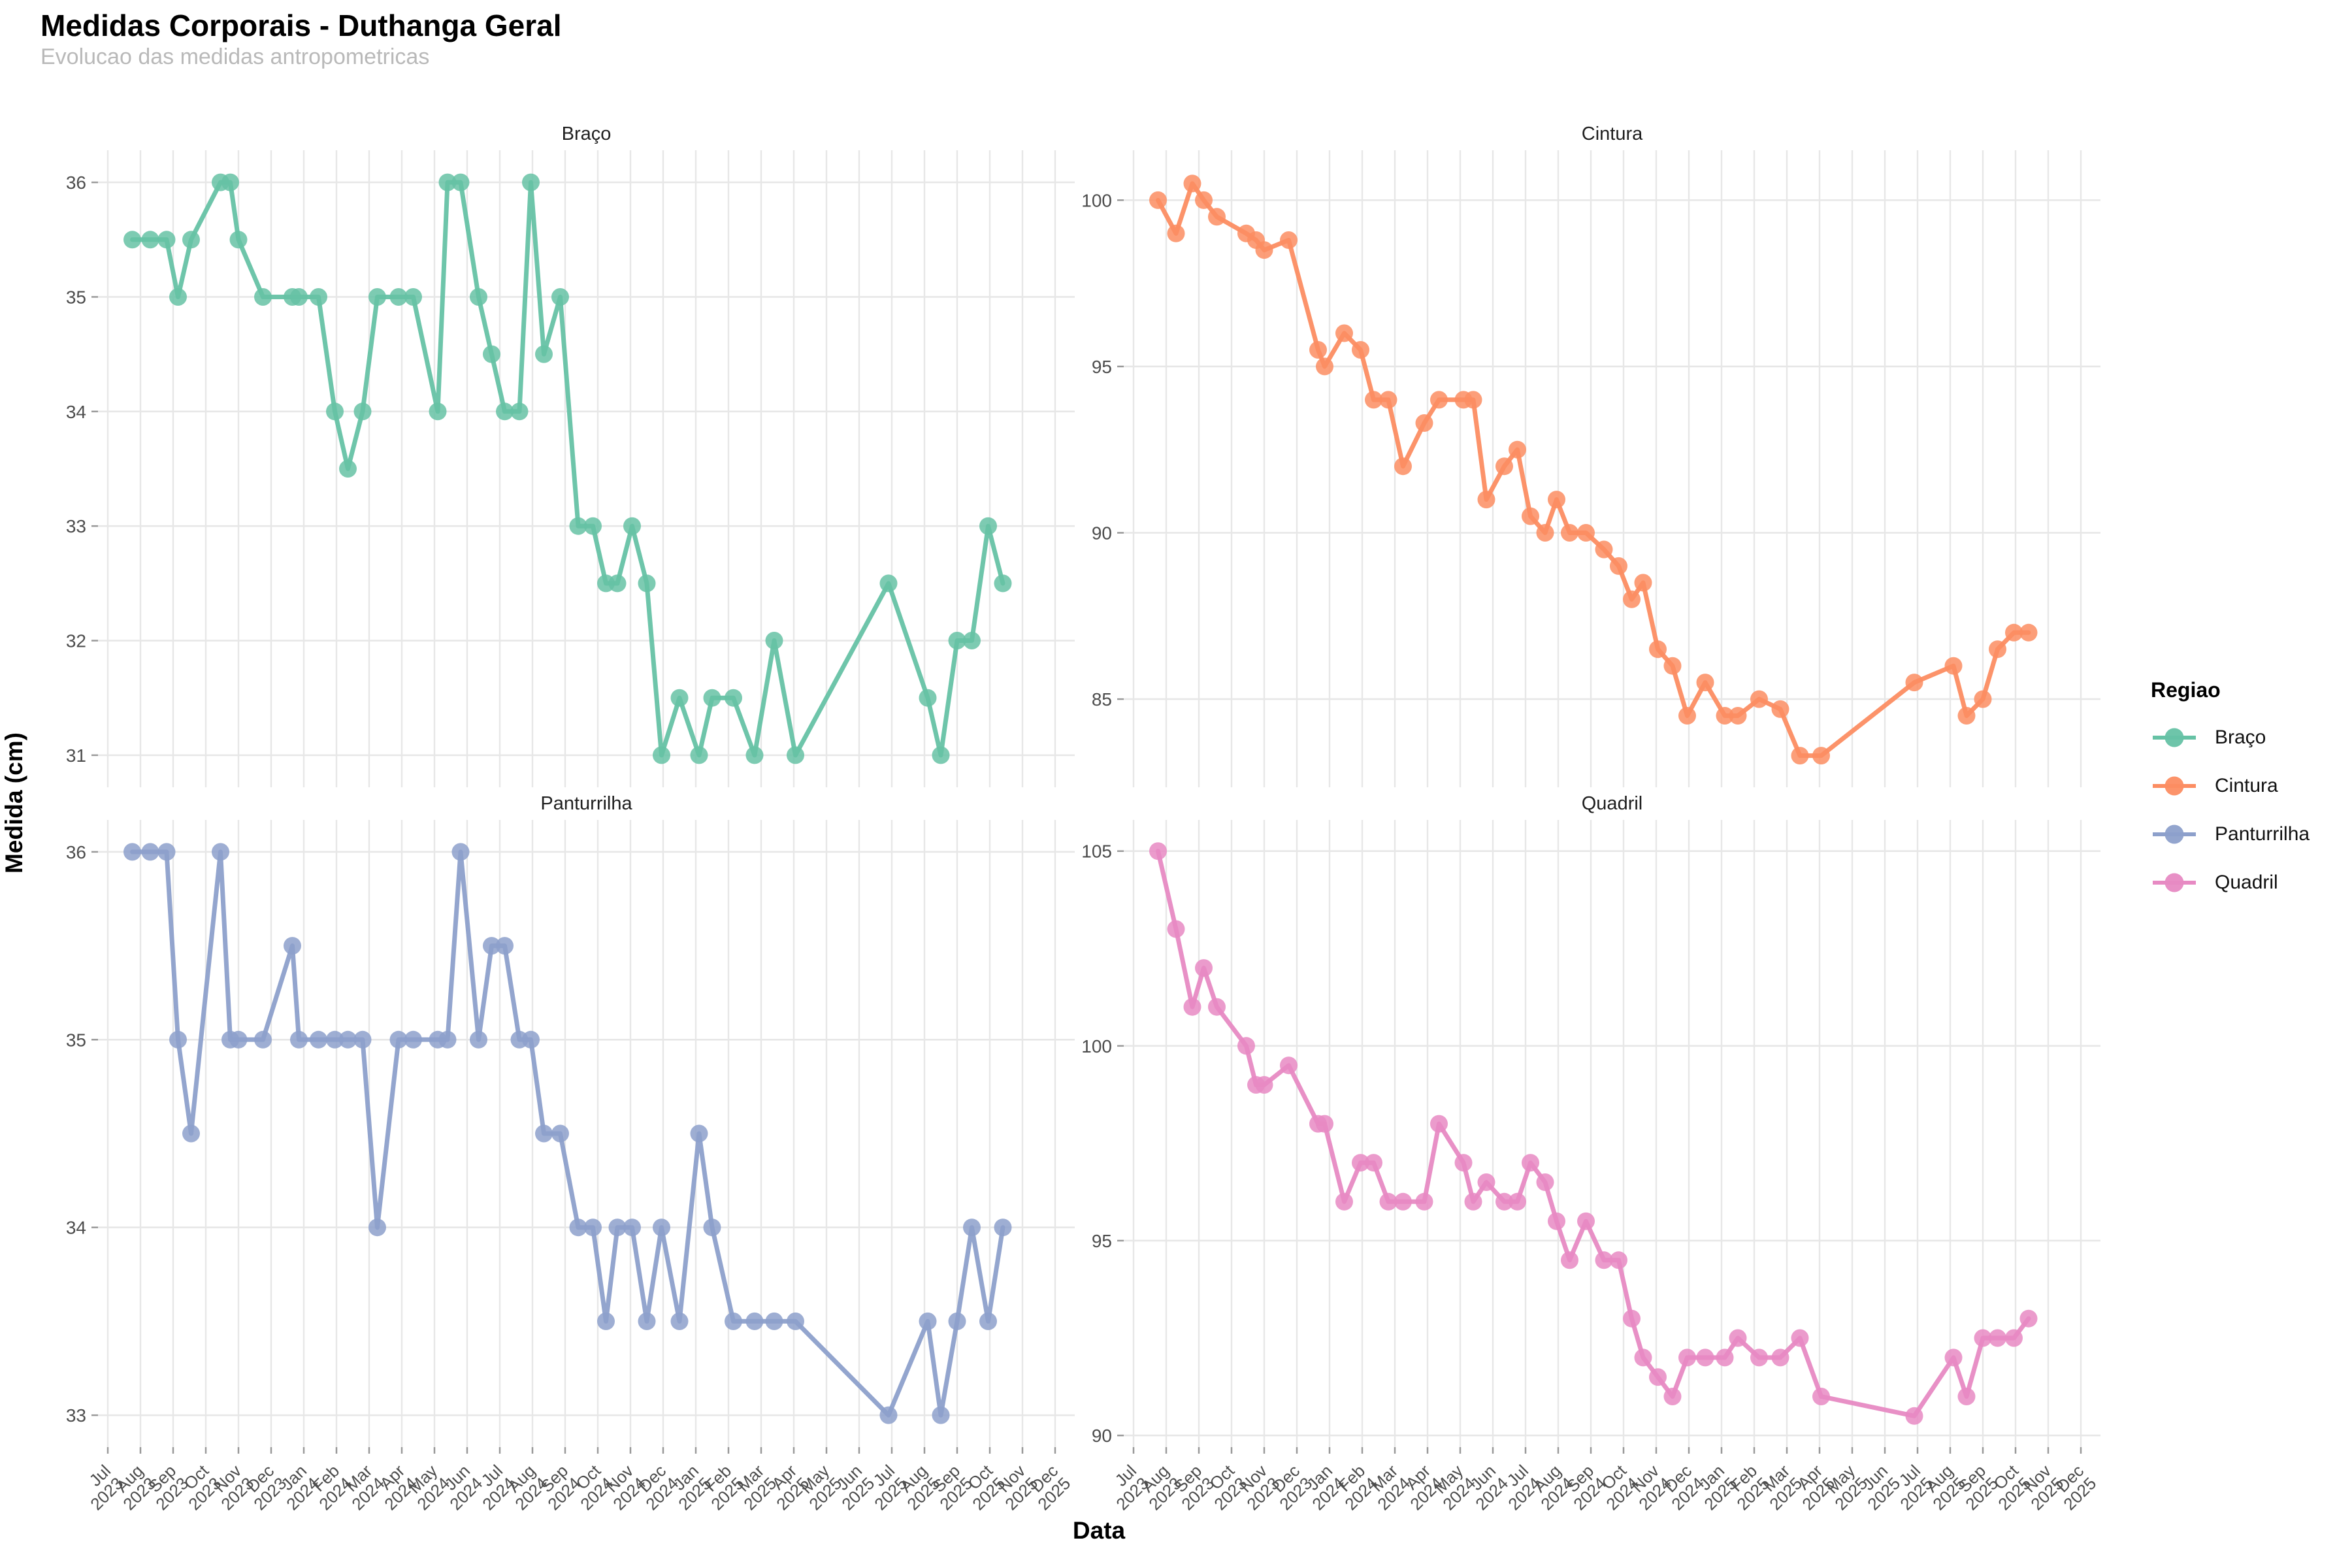 The image size is (2352, 1568). I want to click on x-tick-label: May2024, so click(426, 1487).